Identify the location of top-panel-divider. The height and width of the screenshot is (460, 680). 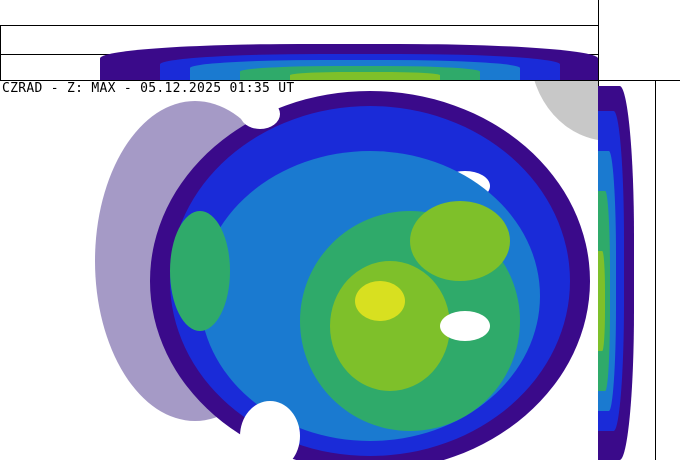
(299, 25).